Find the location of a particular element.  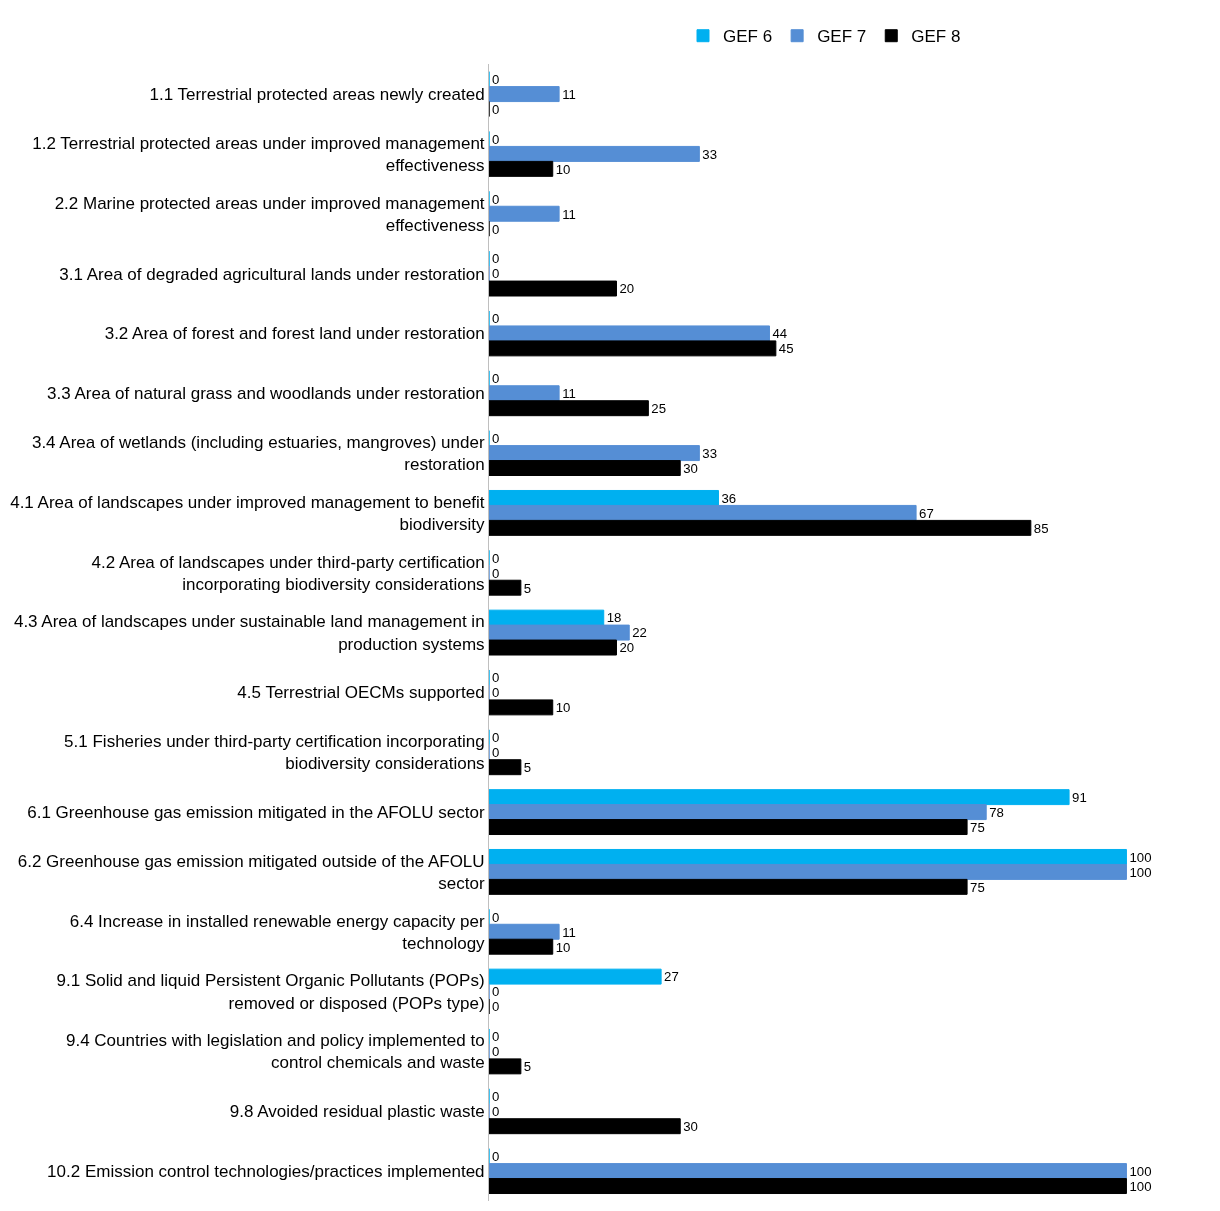

data-label: 91 is located at coordinates (1079, 797).